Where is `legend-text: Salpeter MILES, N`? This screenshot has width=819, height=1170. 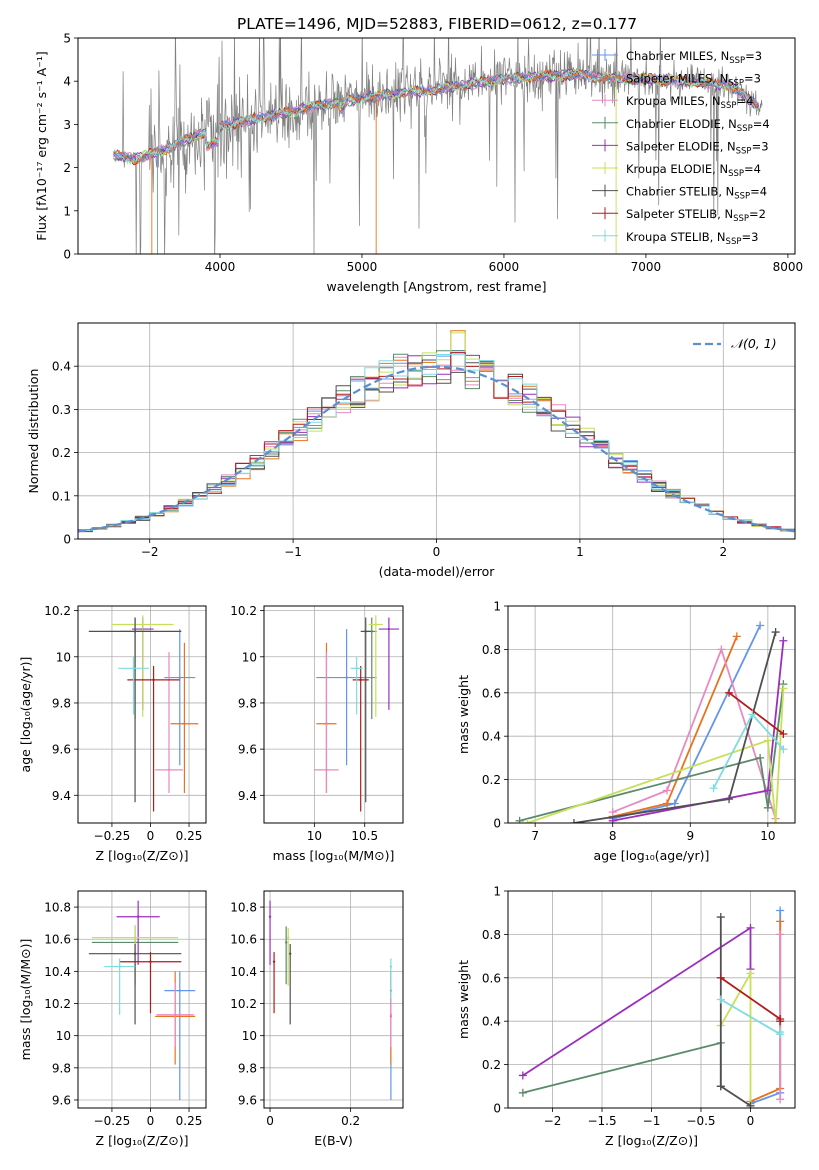 legend-text: Salpeter MILES, N is located at coordinates (677, 79).